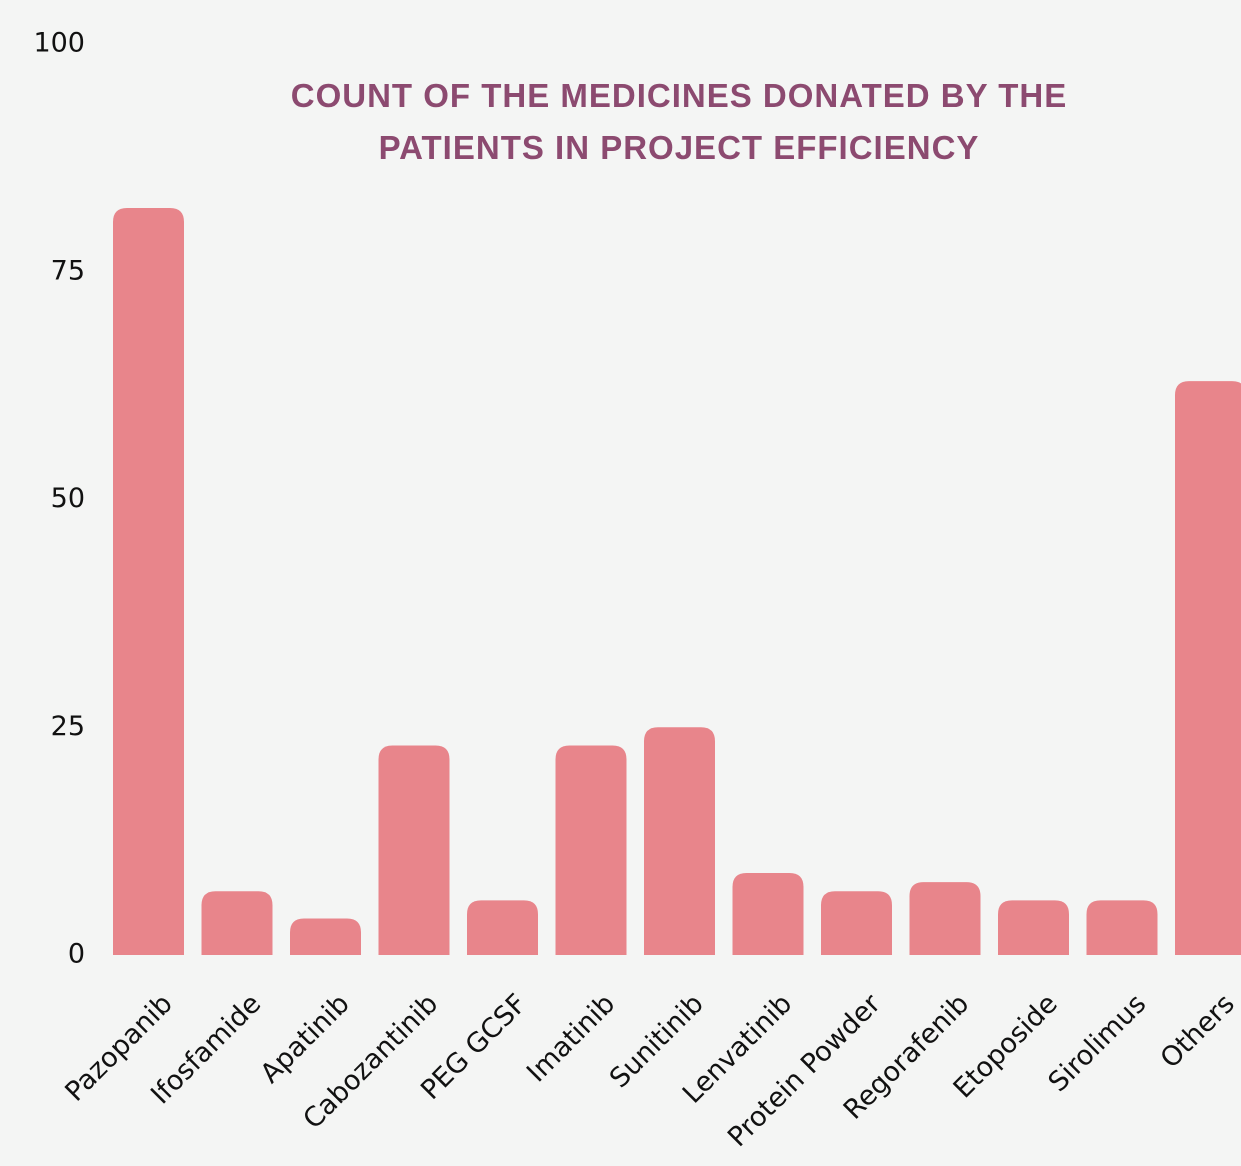 Image resolution: width=1241 pixels, height=1166 pixels. Describe the element at coordinates (1198, 1031) in the screenshot. I see `x-tick-label: Others` at that location.